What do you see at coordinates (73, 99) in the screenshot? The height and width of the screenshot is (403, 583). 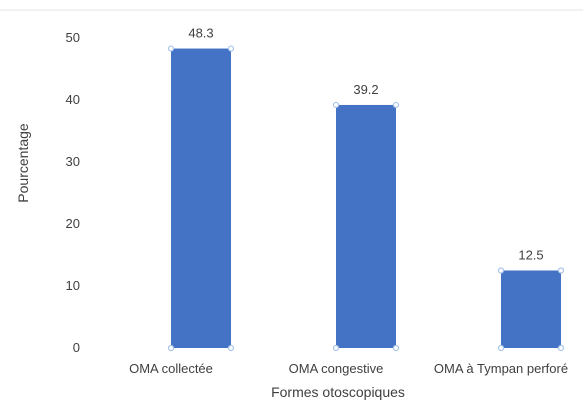 I see `y-tick-label: 40` at bounding box center [73, 99].